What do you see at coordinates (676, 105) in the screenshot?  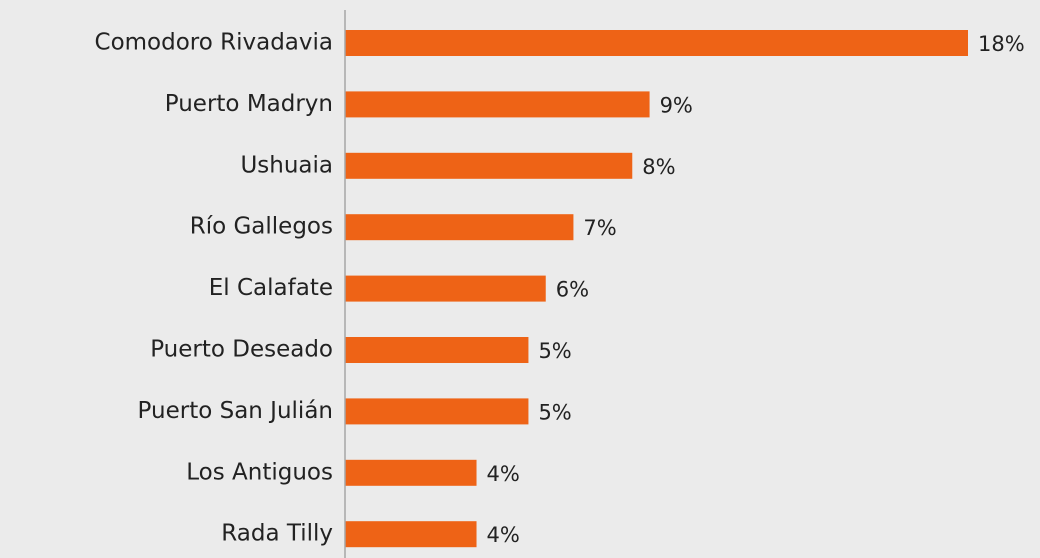 I see `value-label: 9%` at bounding box center [676, 105].